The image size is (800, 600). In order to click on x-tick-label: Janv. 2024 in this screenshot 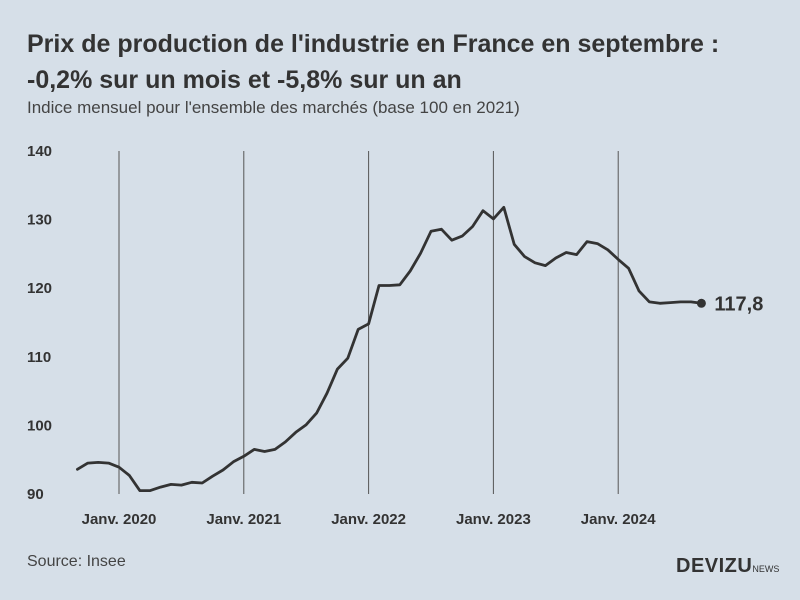, I will do `click(618, 519)`.